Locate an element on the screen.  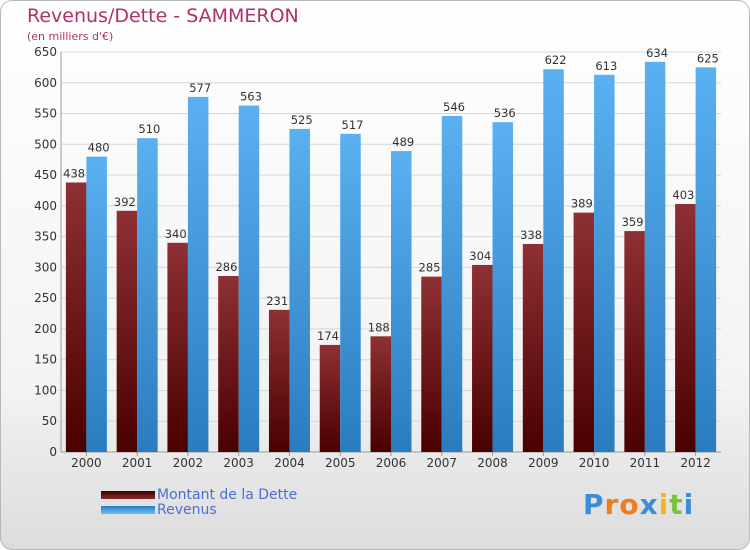
data-label-dette: 285 is located at coordinates (430, 268).